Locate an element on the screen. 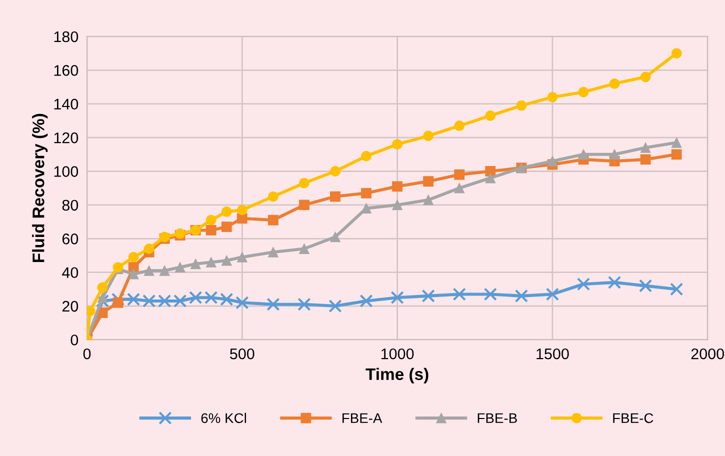 Image resolution: width=725 pixels, height=456 pixels. legend-label: 6% KCl is located at coordinates (223, 418).